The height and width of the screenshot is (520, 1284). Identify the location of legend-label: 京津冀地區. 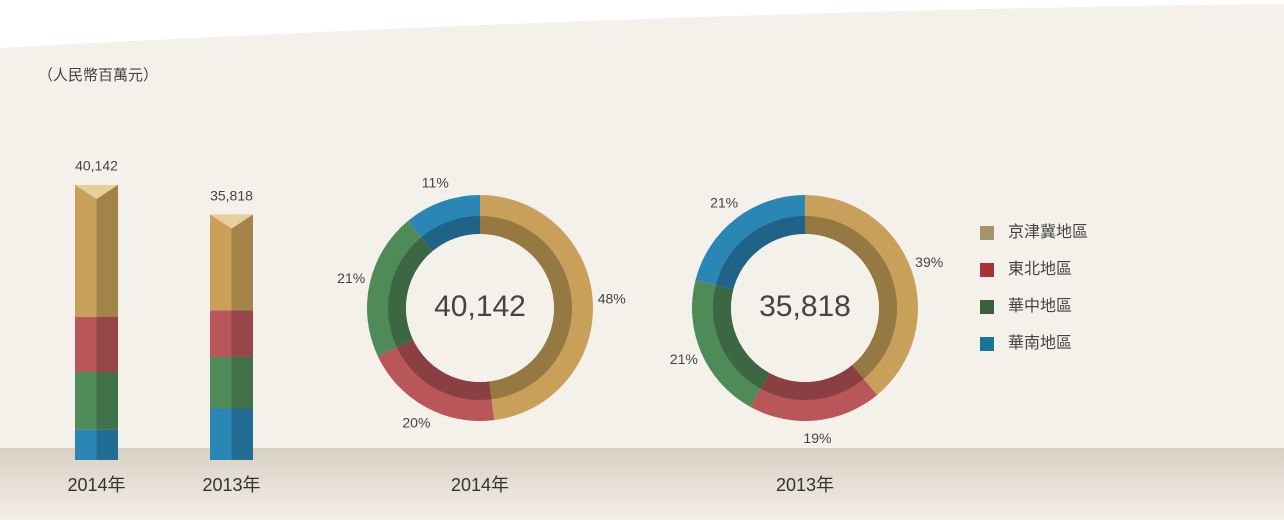
(1048, 232).